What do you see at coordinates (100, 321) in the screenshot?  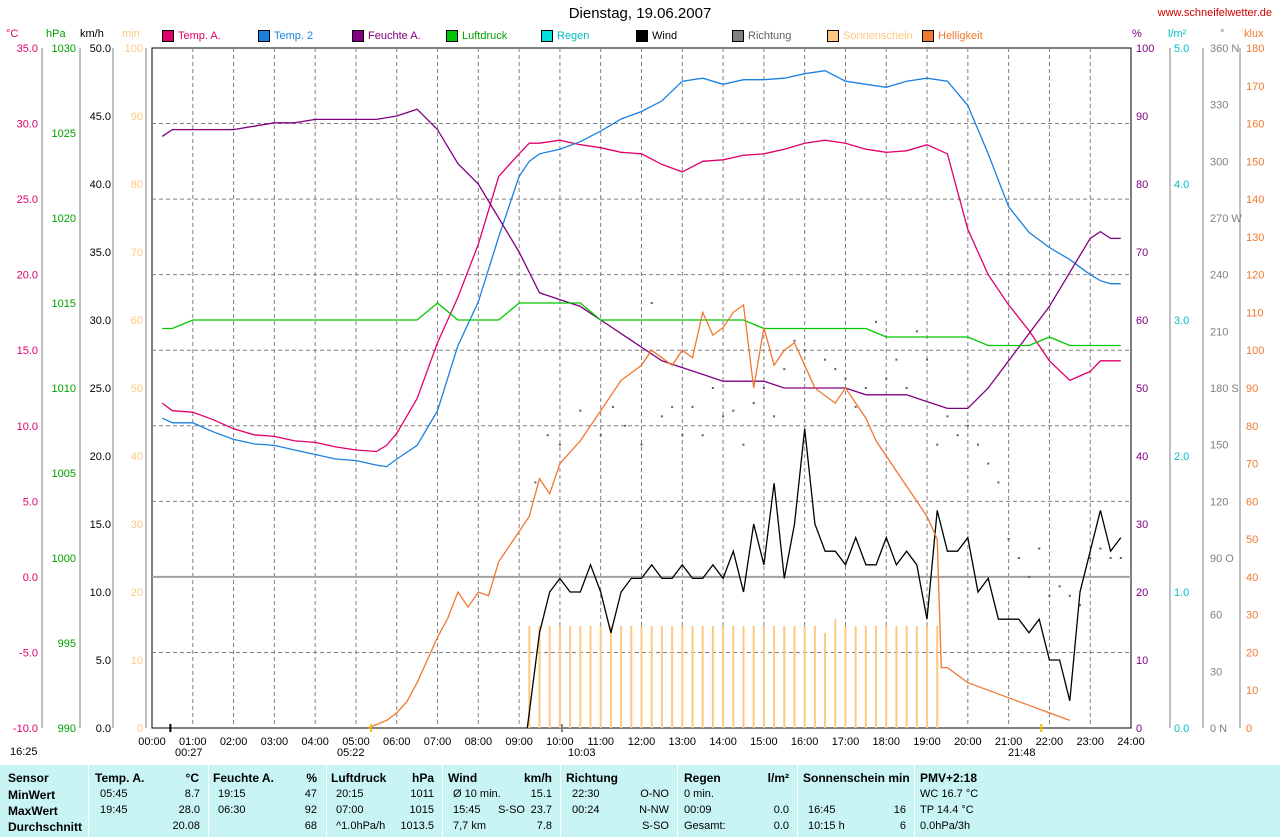 I see `axis-tick-label: 30.0` at bounding box center [100, 321].